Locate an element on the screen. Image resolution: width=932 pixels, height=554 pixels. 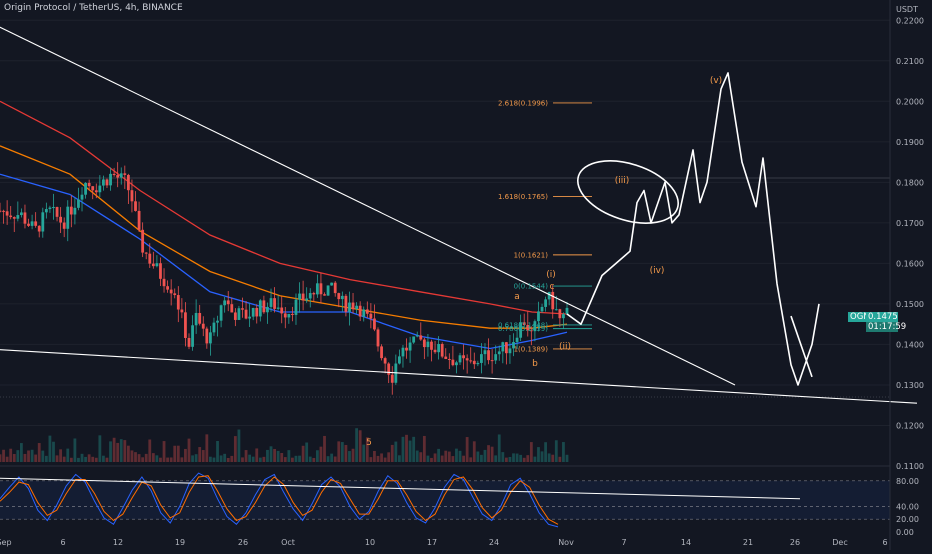
x-tick-label: Oct is located at coordinates (288, 542).